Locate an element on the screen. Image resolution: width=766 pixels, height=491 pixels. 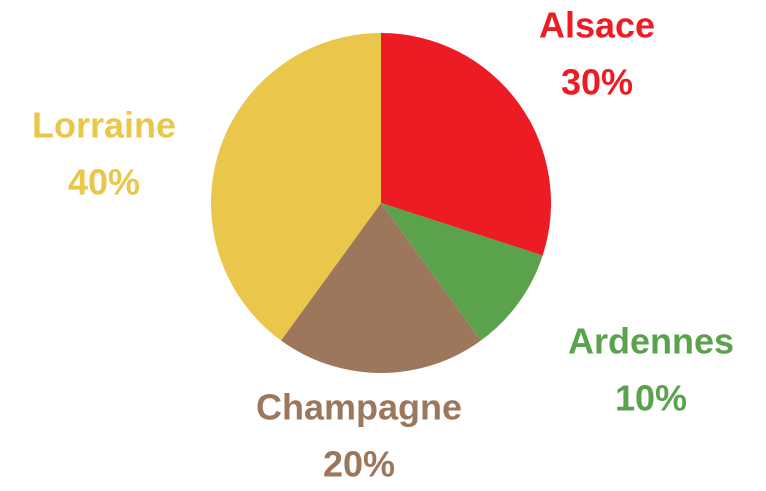
slice-label: Ardennes is located at coordinates (651, 341).